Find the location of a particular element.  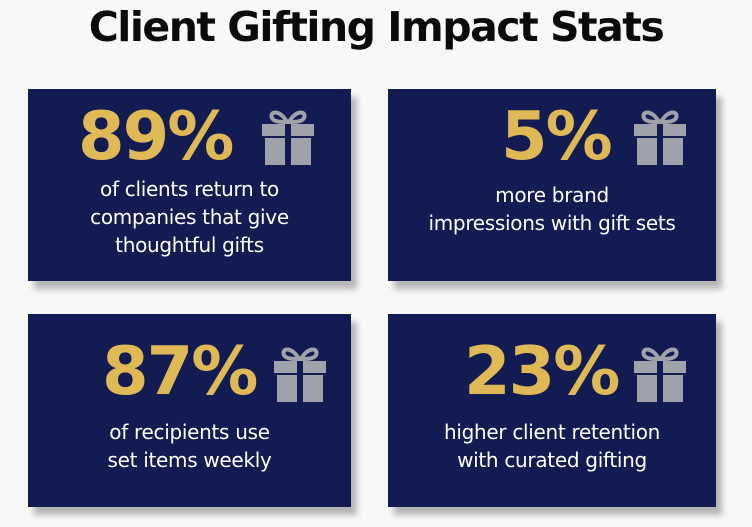

stat-value: 5% is located at coordinates (557, 136).